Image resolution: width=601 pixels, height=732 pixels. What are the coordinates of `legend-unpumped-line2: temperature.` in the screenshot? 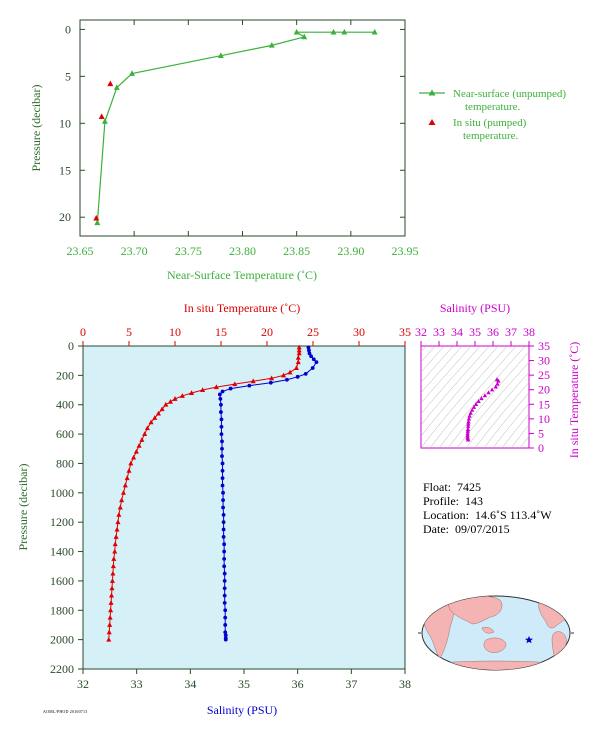 It's located at (493, 107).